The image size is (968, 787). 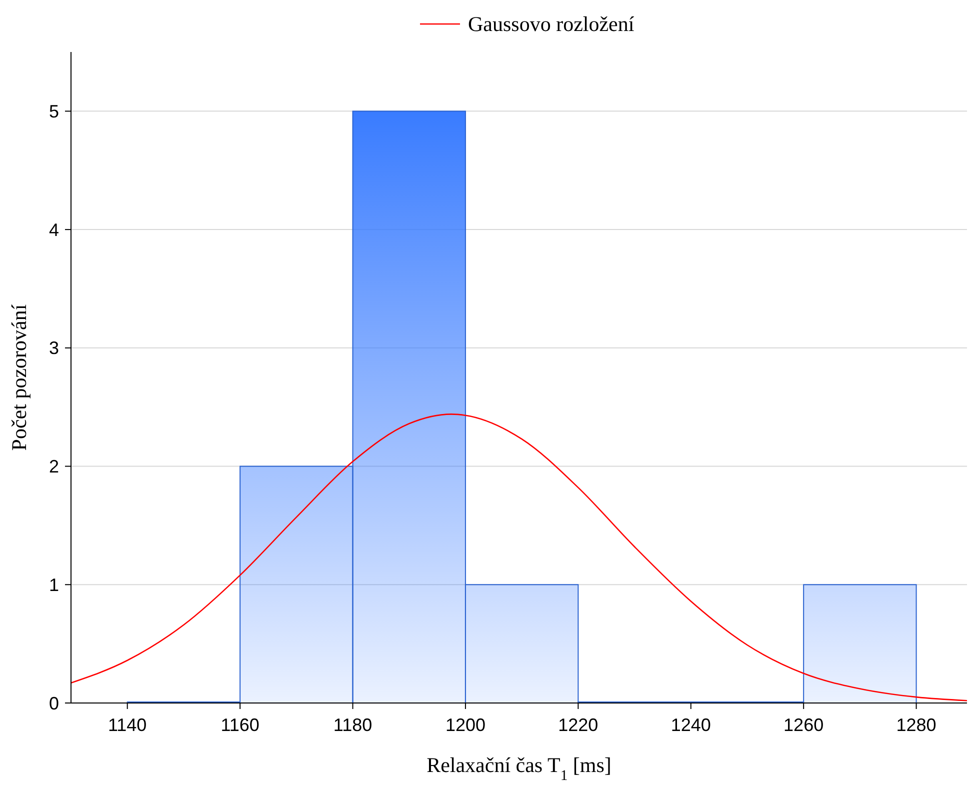 What do you see at coordinates (804, 725) in the screenshot?
I see `x-tick-label: 1260` at bounding box center [804, 725].